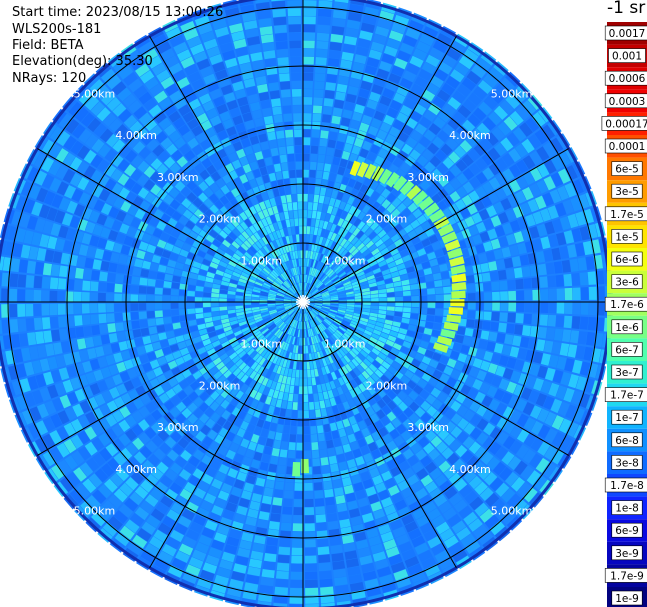 Image resolution: width=647 pixels, height=607 pixels. I want to click on colorbar-label: 0.0003, so click(627, 102).